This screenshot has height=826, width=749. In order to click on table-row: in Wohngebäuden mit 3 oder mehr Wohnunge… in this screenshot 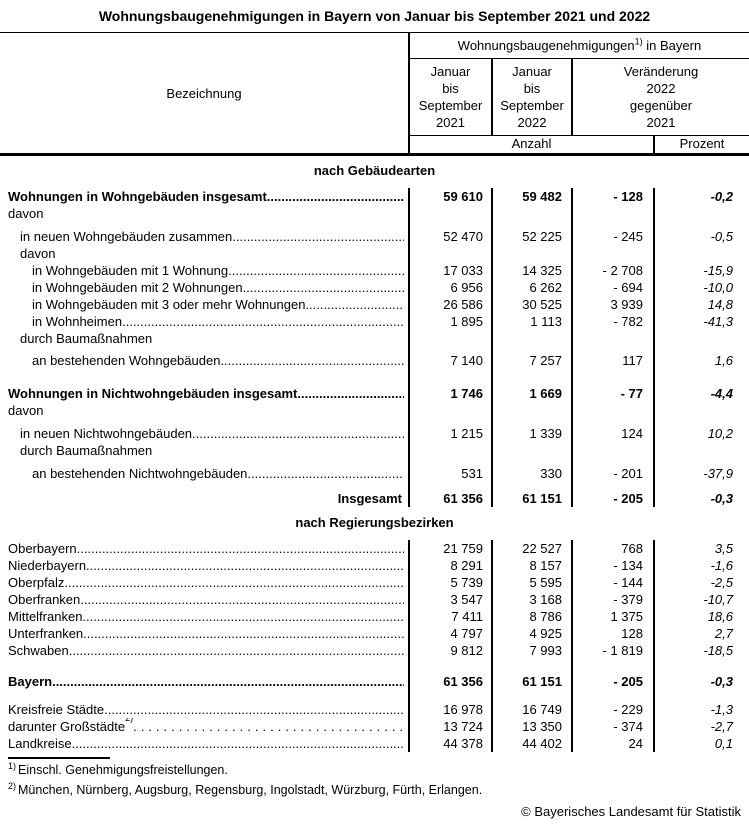, I will do `click(374, 304)`.